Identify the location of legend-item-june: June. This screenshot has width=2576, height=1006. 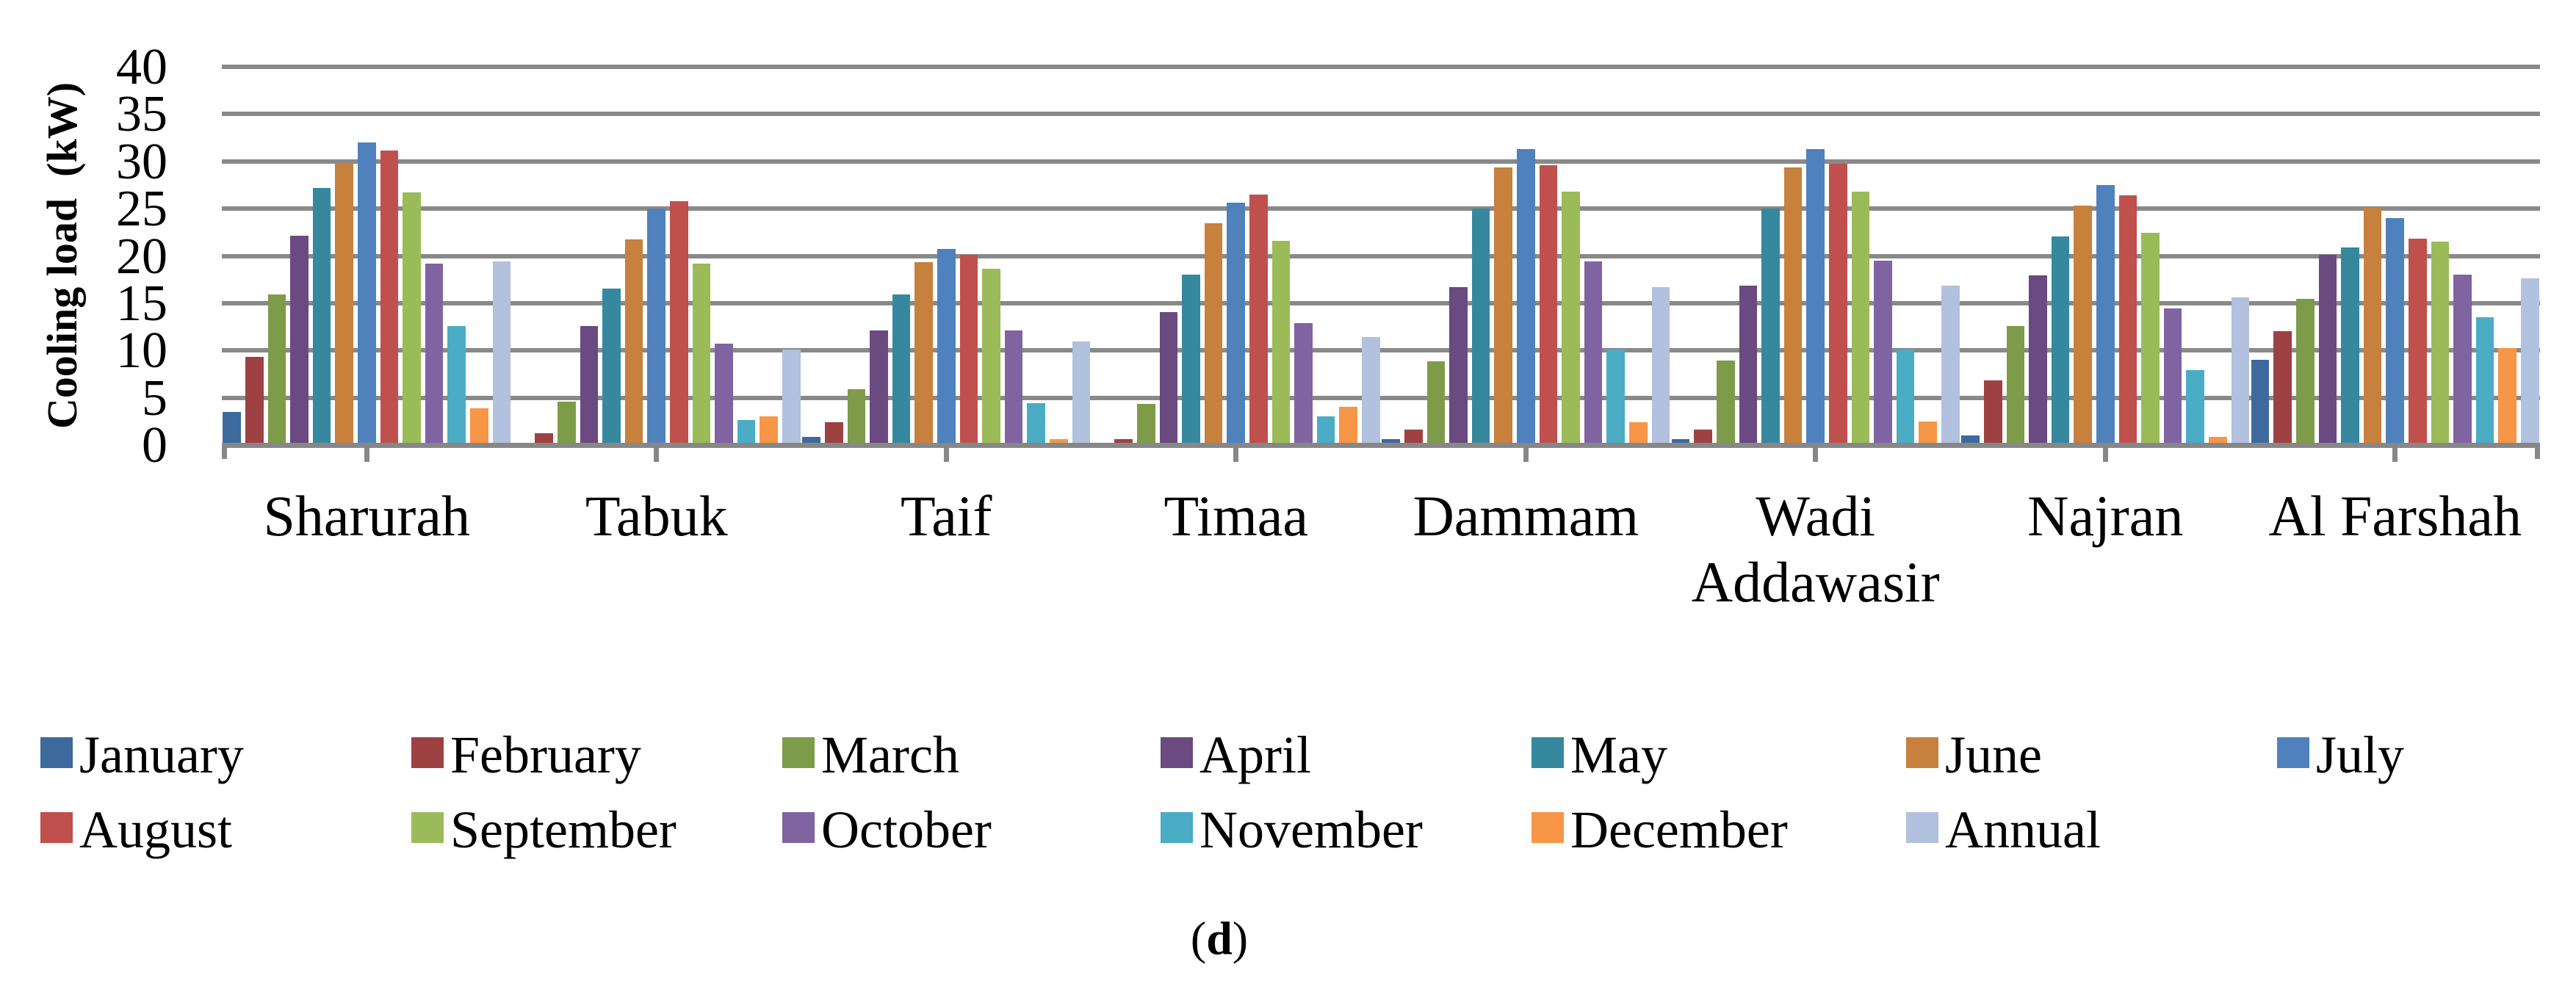
(1974, 754).